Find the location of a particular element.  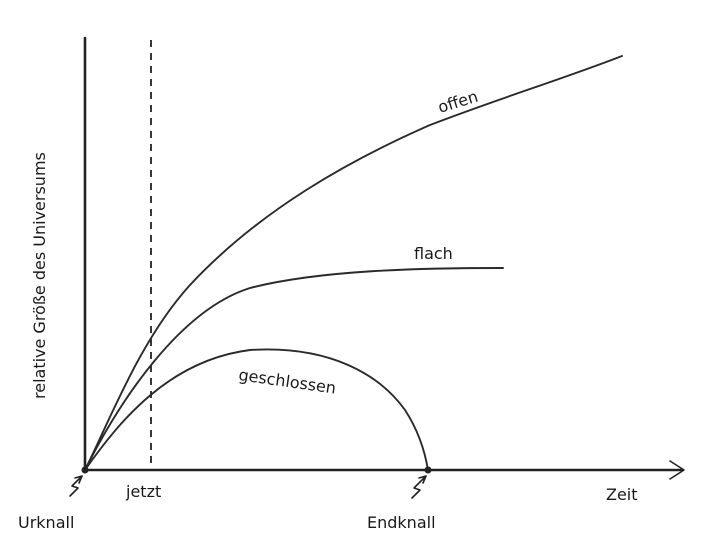

y-axis-label: relative Größe des Universums is located at coordinates (39, 275).